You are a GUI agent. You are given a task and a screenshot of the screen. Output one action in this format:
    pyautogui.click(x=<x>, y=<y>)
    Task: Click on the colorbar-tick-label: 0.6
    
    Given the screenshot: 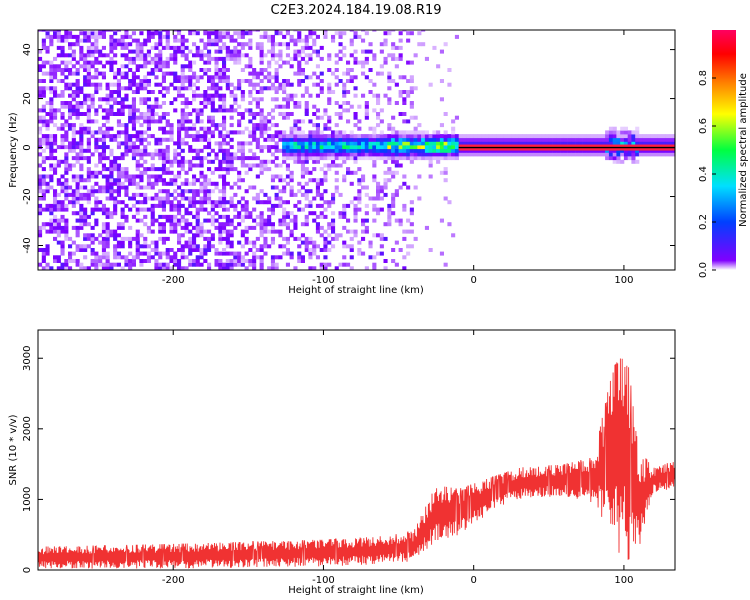 What is the action you would take?
    pyautogui.click(x=703, y=126)
    